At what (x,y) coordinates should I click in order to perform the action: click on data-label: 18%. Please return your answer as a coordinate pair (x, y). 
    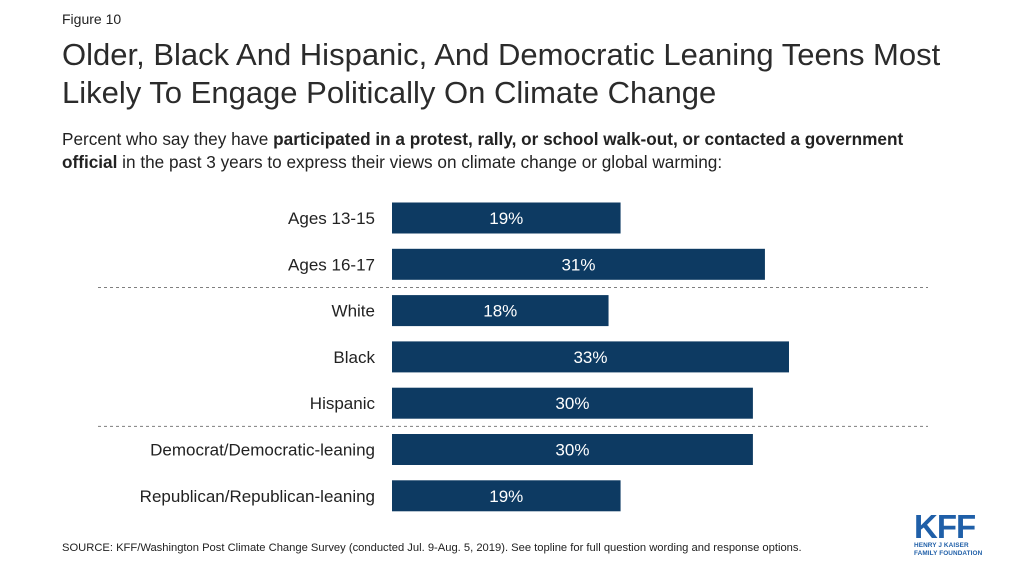
    Looking at the image, I should click on (500, 311).